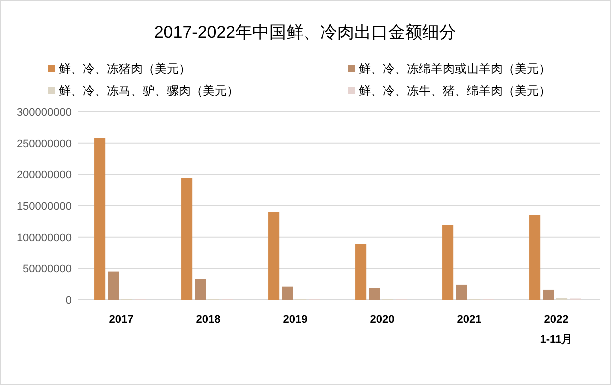 The image size is (611, 385). I want to click on y-tick-label: 200000000, so click(44, 176).